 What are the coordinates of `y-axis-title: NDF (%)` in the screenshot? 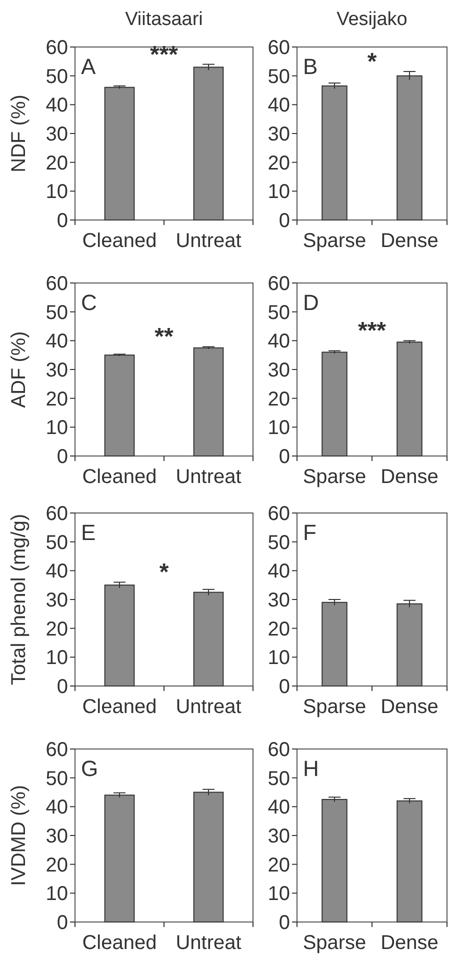 It's located at (19, 133).